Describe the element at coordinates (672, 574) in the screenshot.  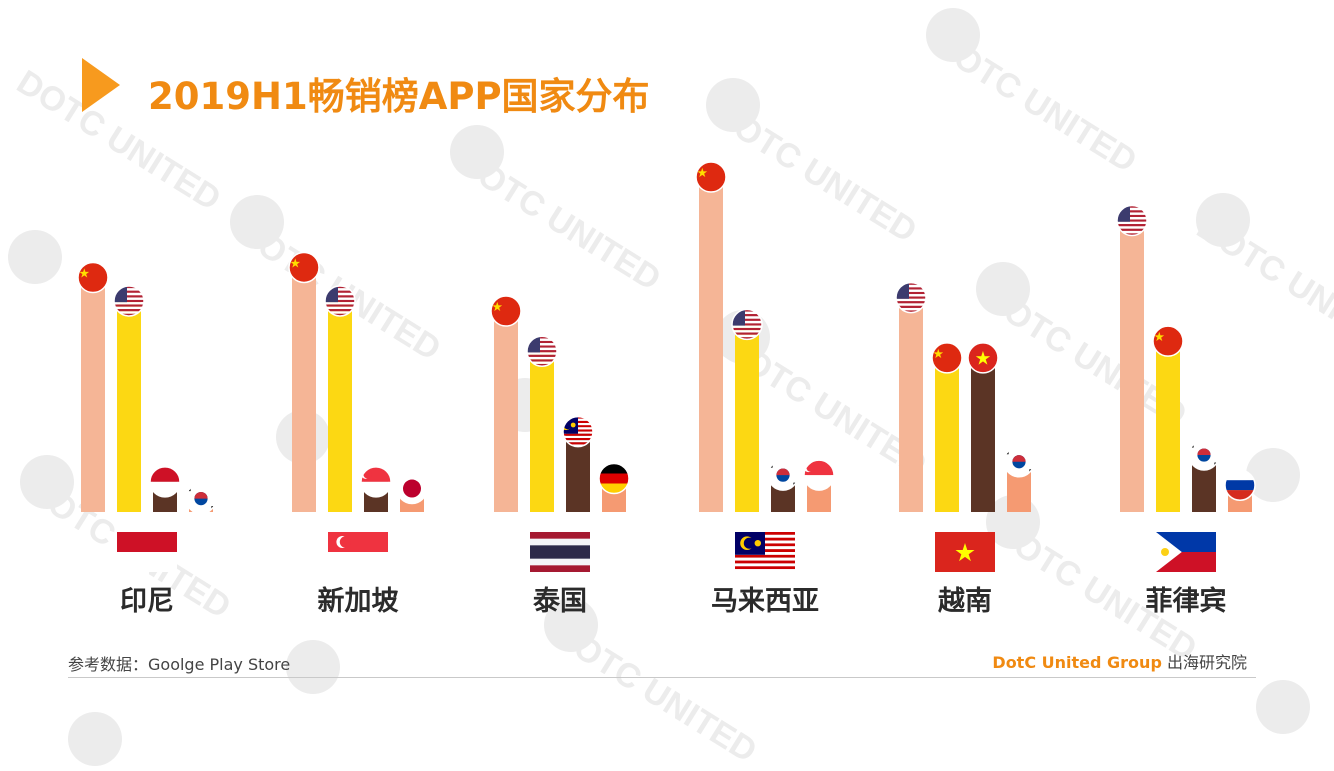
I see `market-labels: 印尼 新加坡 泰国 马来西亚 ★ 越南 菲律宾` at that location.